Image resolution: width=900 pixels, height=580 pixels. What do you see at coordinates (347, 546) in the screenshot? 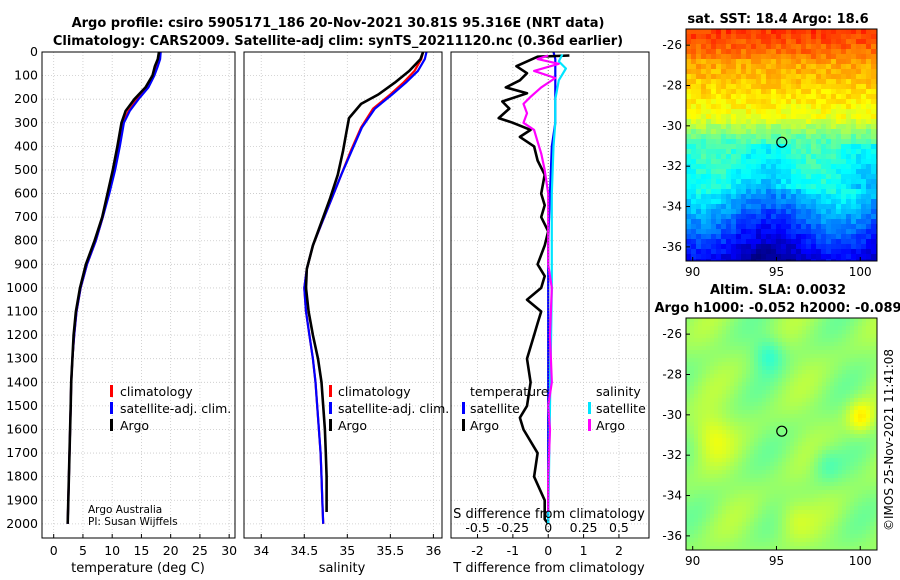
I see `salinity-tick-labels: 34 34.5 35 35.5 36` at bounding box center [347, 546].